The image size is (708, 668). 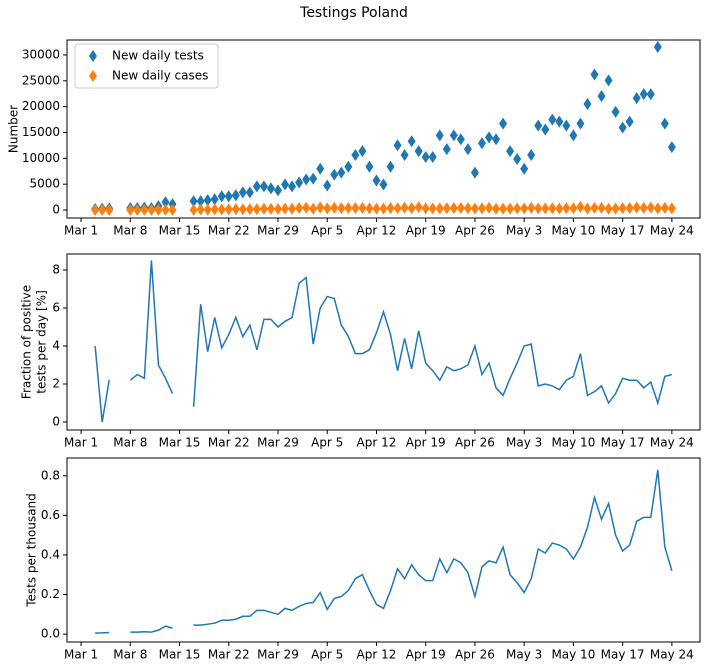 What do you see at coordinates (475, 655) in the screenshot?
I see `x-tick-label: Apr 26` at bounding box center [475, 655].